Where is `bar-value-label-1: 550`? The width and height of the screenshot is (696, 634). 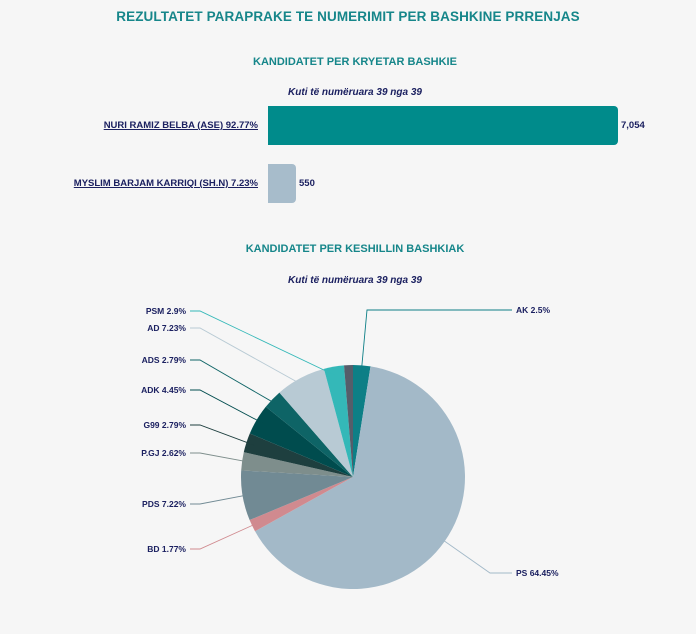 bar-value-label-1: 550 is located at coordinates (307, 183).